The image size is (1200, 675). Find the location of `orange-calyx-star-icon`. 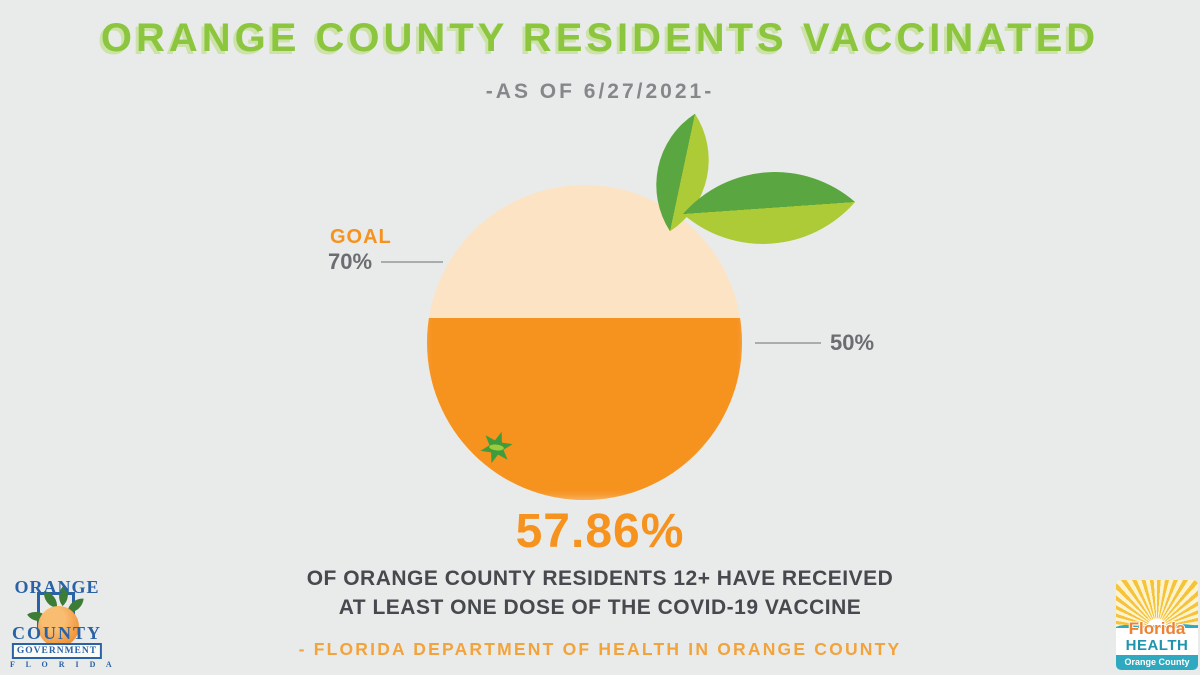

orange-calyx-star-icon is located at coordinates (496, 447).